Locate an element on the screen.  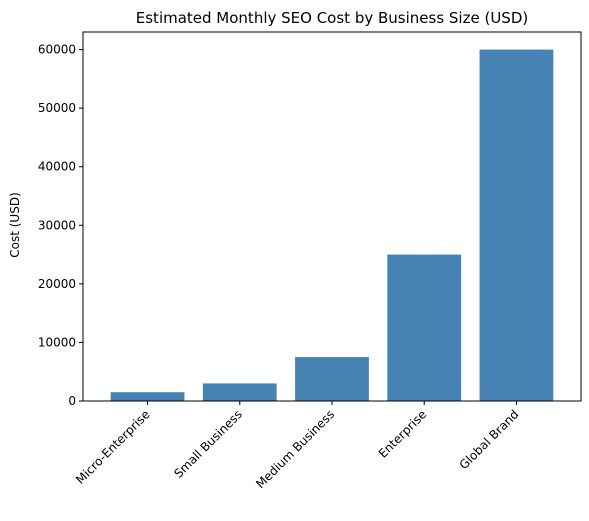
x-tick-label: Medium Business is located at coordinates (295, 449).